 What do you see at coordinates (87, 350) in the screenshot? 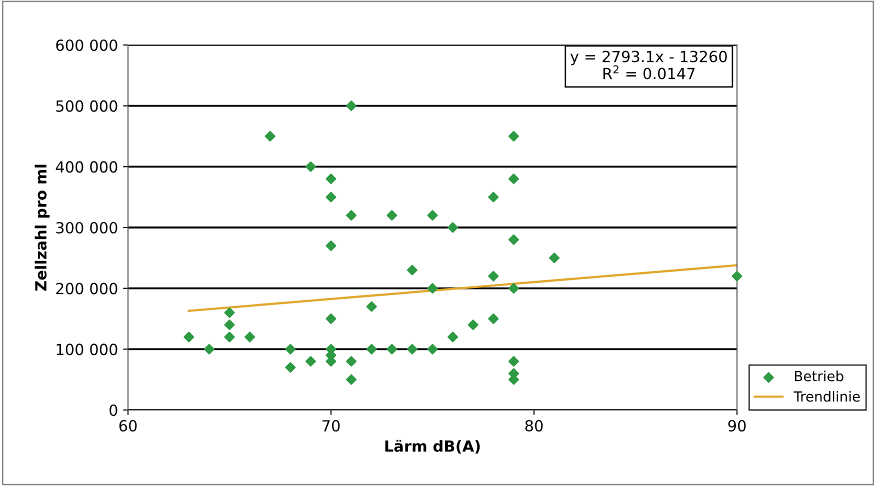
I see `y-tick-label: 100 000` at bounding box center [87, 350].